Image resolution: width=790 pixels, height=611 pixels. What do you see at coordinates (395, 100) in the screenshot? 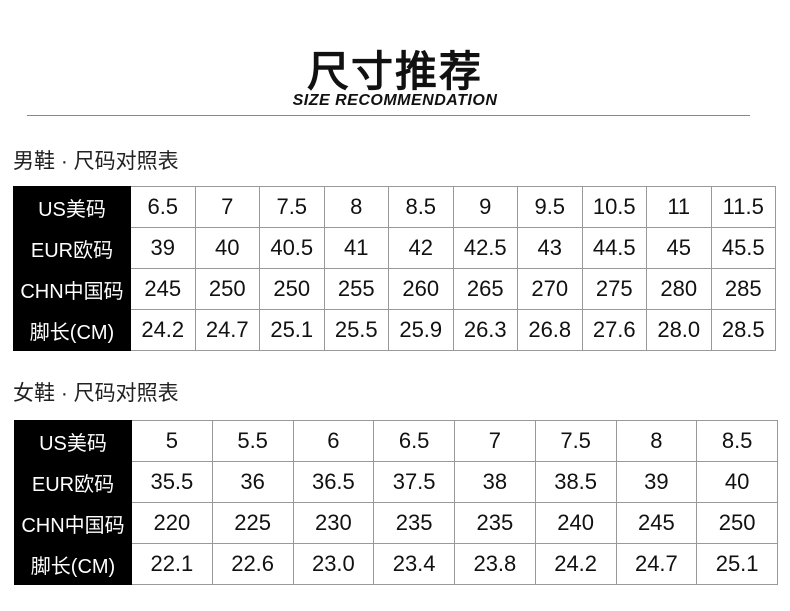
I see `page-subtitle: SIZE RECOMMENDATION` at bounding box center [395, 100].